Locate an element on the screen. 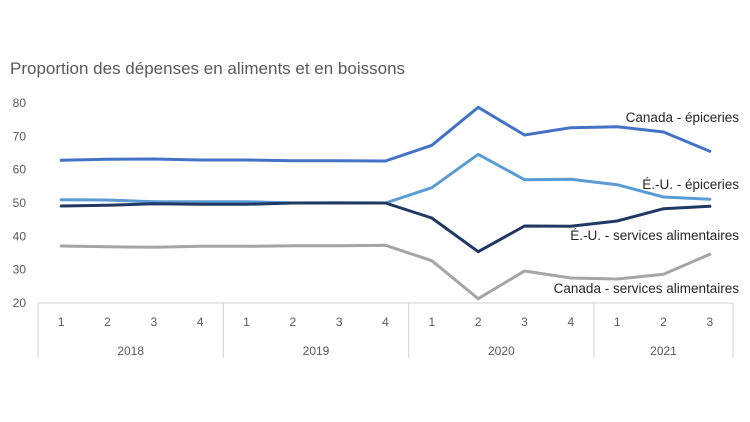 The height and width of the screenshot is (422, 750). y-tick-label: 60 is located at coordinates (20, 170).